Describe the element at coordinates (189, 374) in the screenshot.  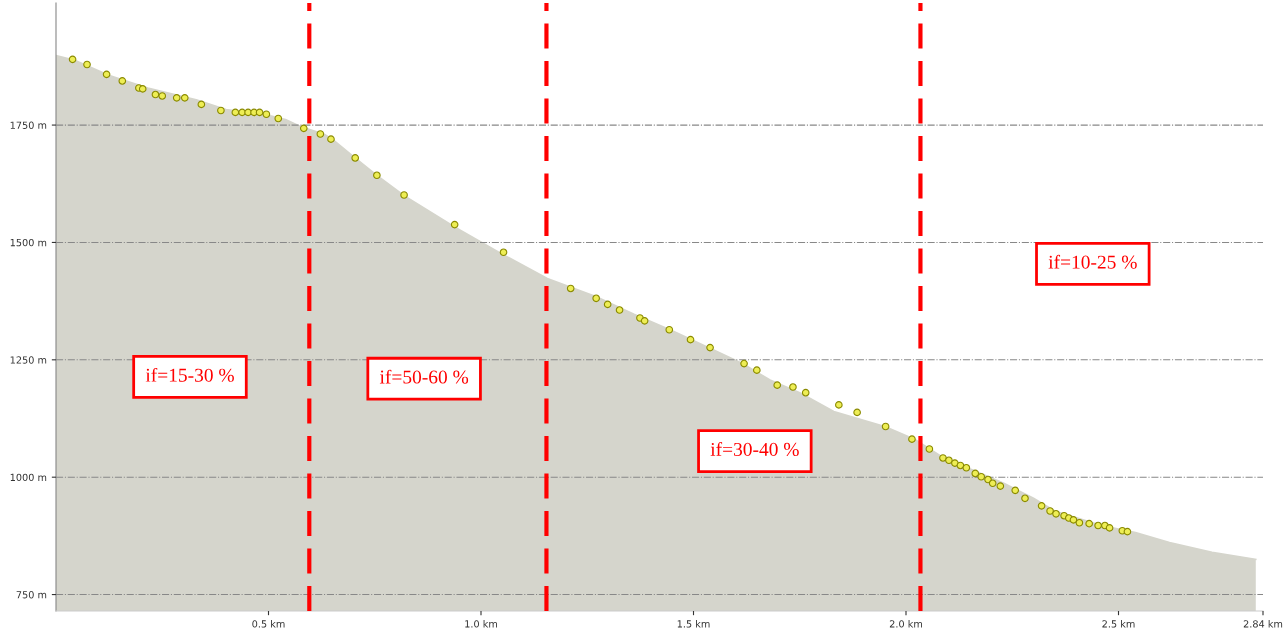
I see `annotation: if=15-30 %` at that location.